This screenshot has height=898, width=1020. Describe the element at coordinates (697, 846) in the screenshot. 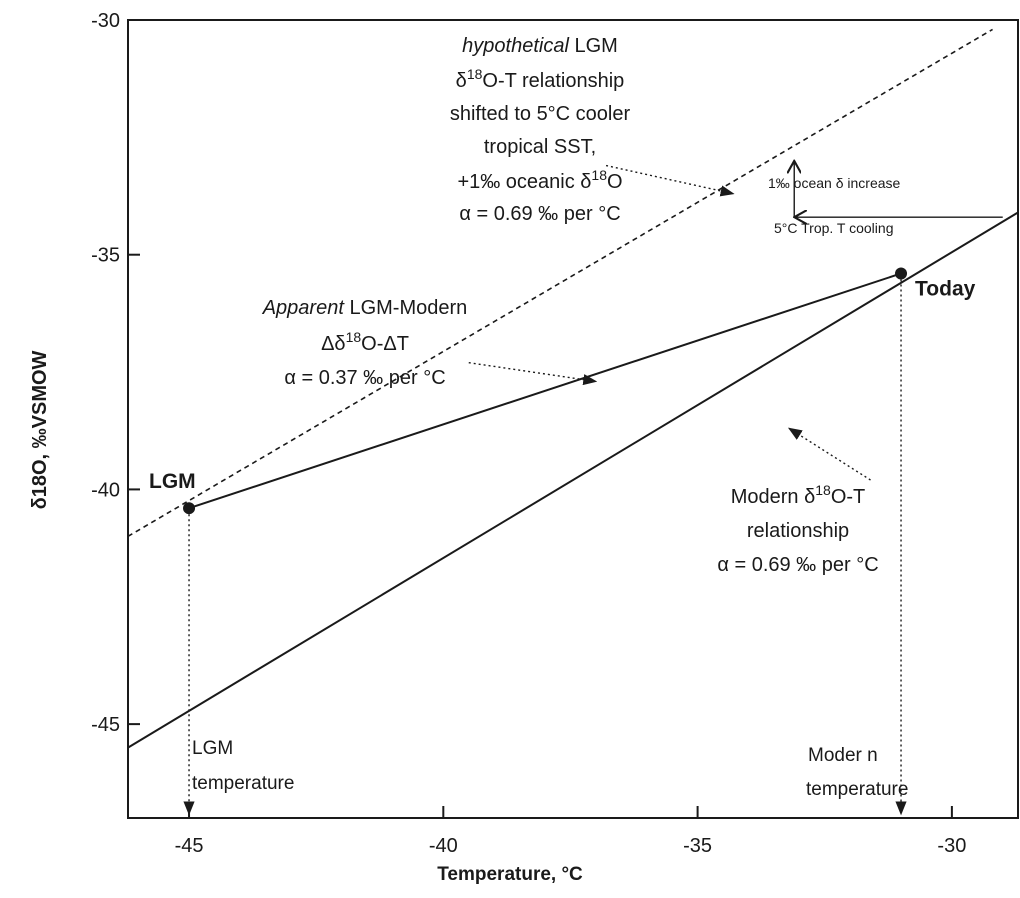

I see `x-tick-label: -35` at that location.